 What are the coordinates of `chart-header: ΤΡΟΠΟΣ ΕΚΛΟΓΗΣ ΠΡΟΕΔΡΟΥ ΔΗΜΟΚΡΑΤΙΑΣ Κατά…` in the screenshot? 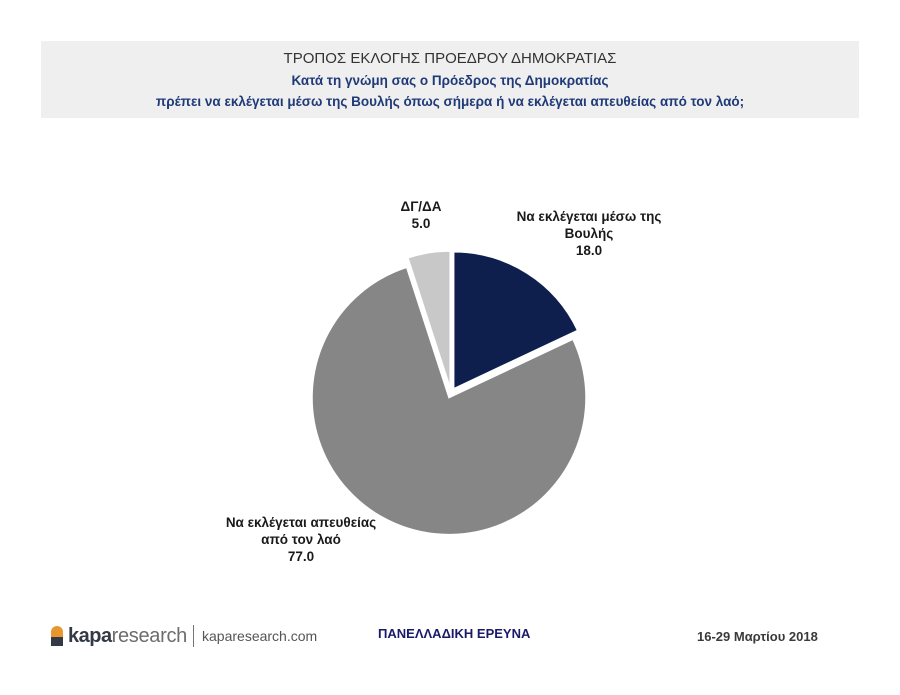 It's located at (450, 79).